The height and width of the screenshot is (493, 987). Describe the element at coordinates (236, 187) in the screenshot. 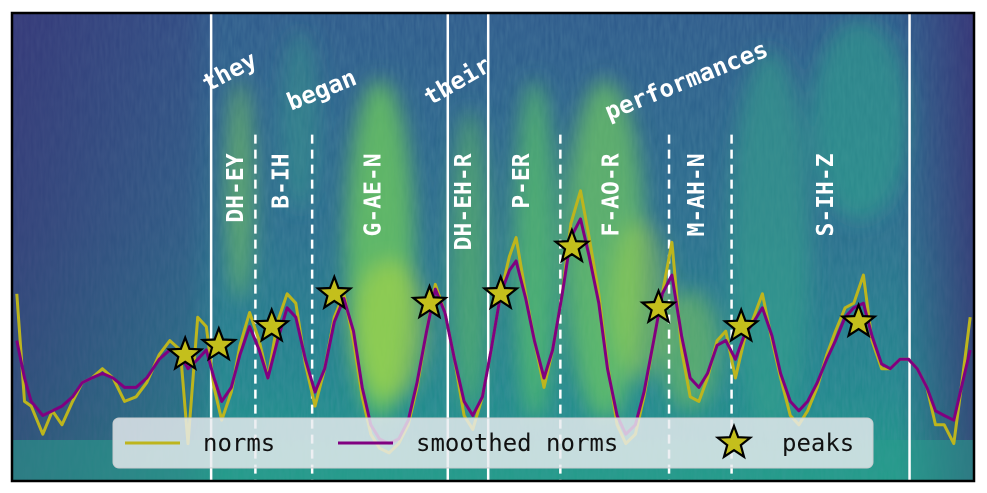

I see `syllable-label-0: DH-EY` at that location.